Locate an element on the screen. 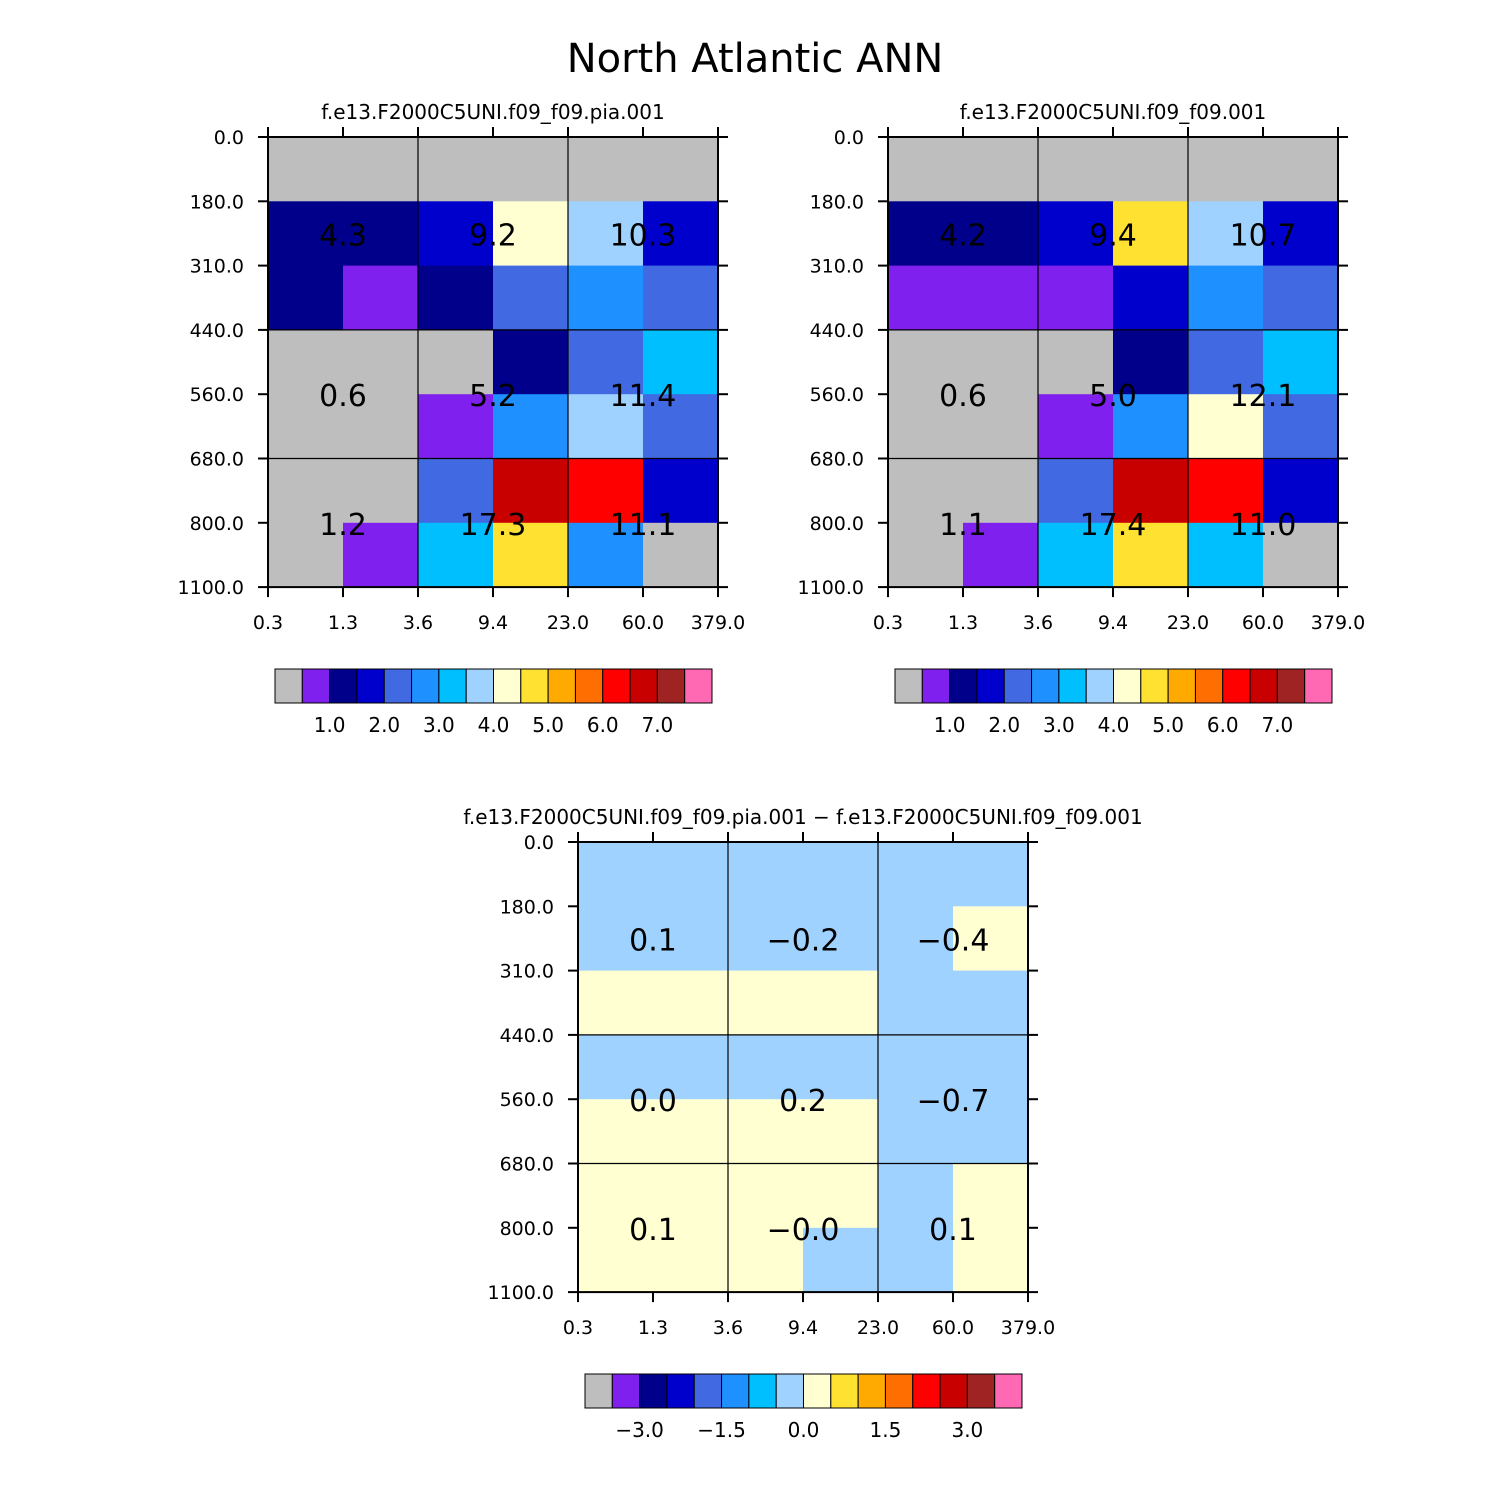  x-tick-label: 3.6 is located at coordinates (418, 623).